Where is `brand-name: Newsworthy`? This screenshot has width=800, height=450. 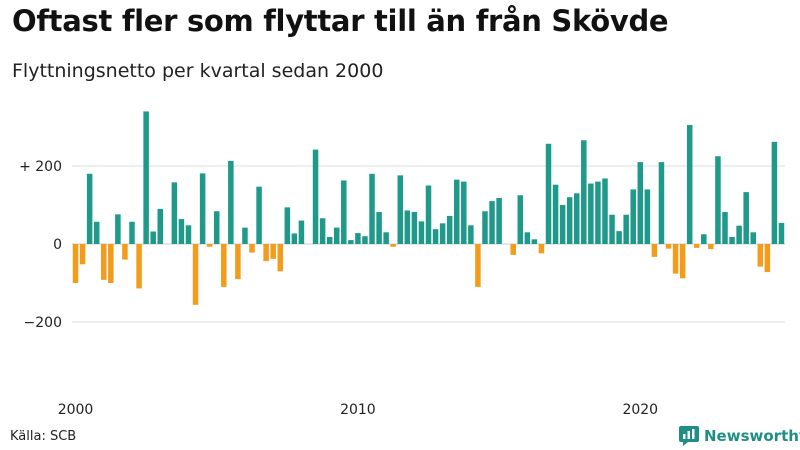
brand-name: Newsworthy is located at coordinates (752, 436).